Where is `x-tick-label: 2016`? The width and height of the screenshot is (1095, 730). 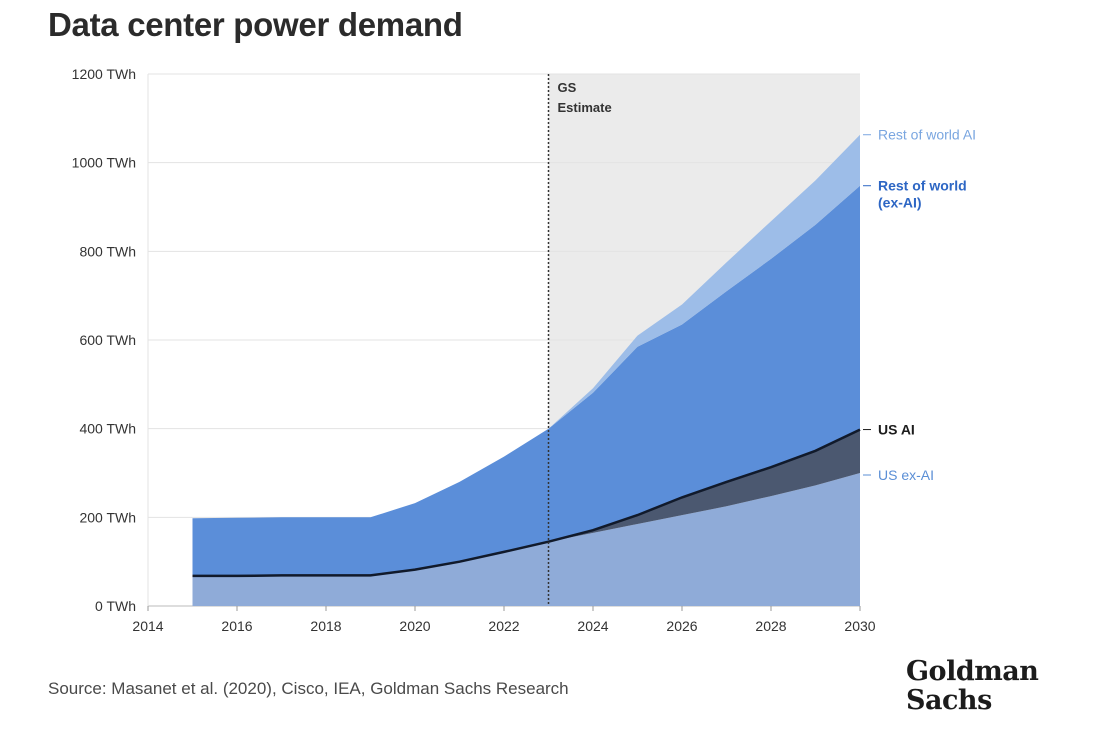 x-tick-label: 2016 is located at coordinates (236, 626).